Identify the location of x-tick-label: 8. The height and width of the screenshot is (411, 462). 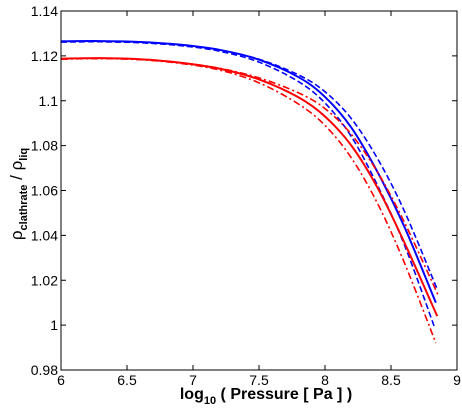
(325, 380).